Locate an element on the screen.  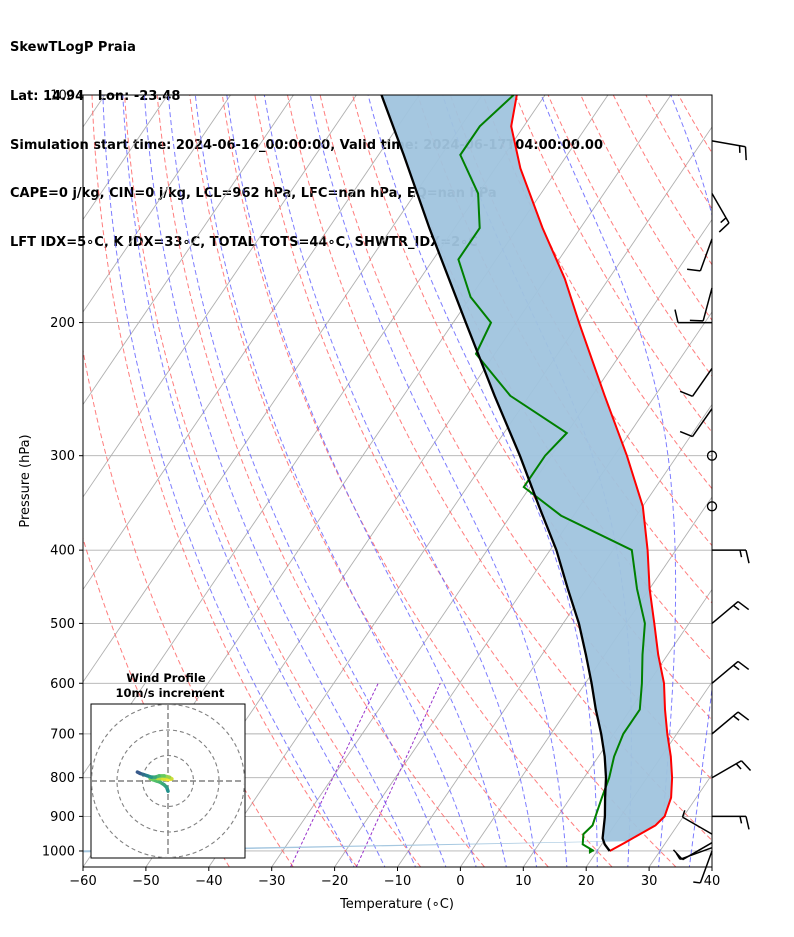
hodograph-segment is located at coordinates (138, 773).